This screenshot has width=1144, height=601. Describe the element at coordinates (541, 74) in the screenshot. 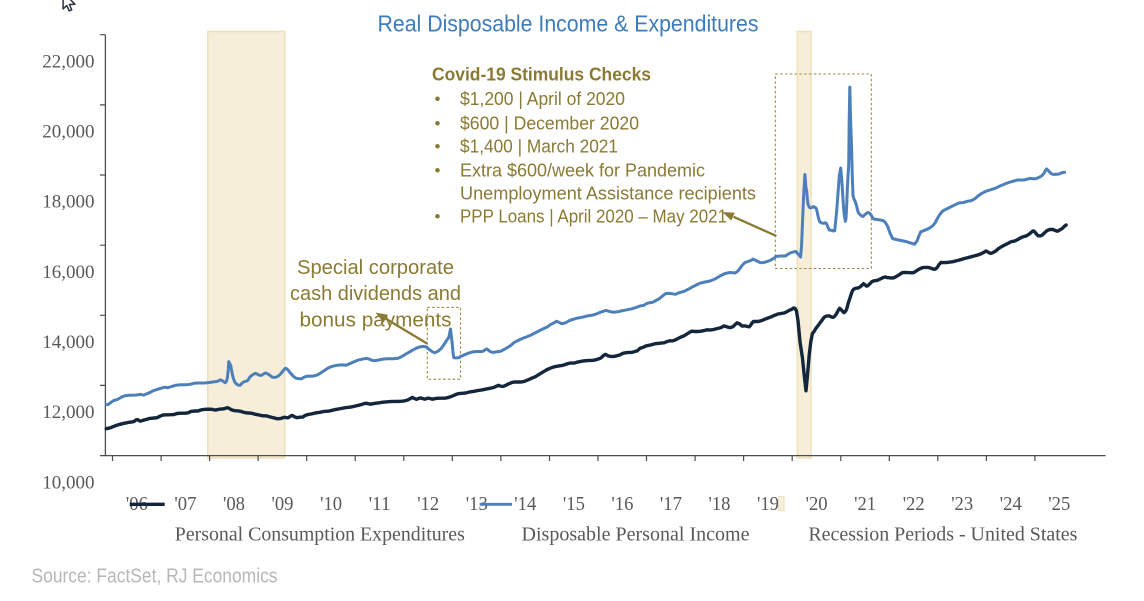

I see `svg-text: Covid-19 Stimulus Checks` at that location.